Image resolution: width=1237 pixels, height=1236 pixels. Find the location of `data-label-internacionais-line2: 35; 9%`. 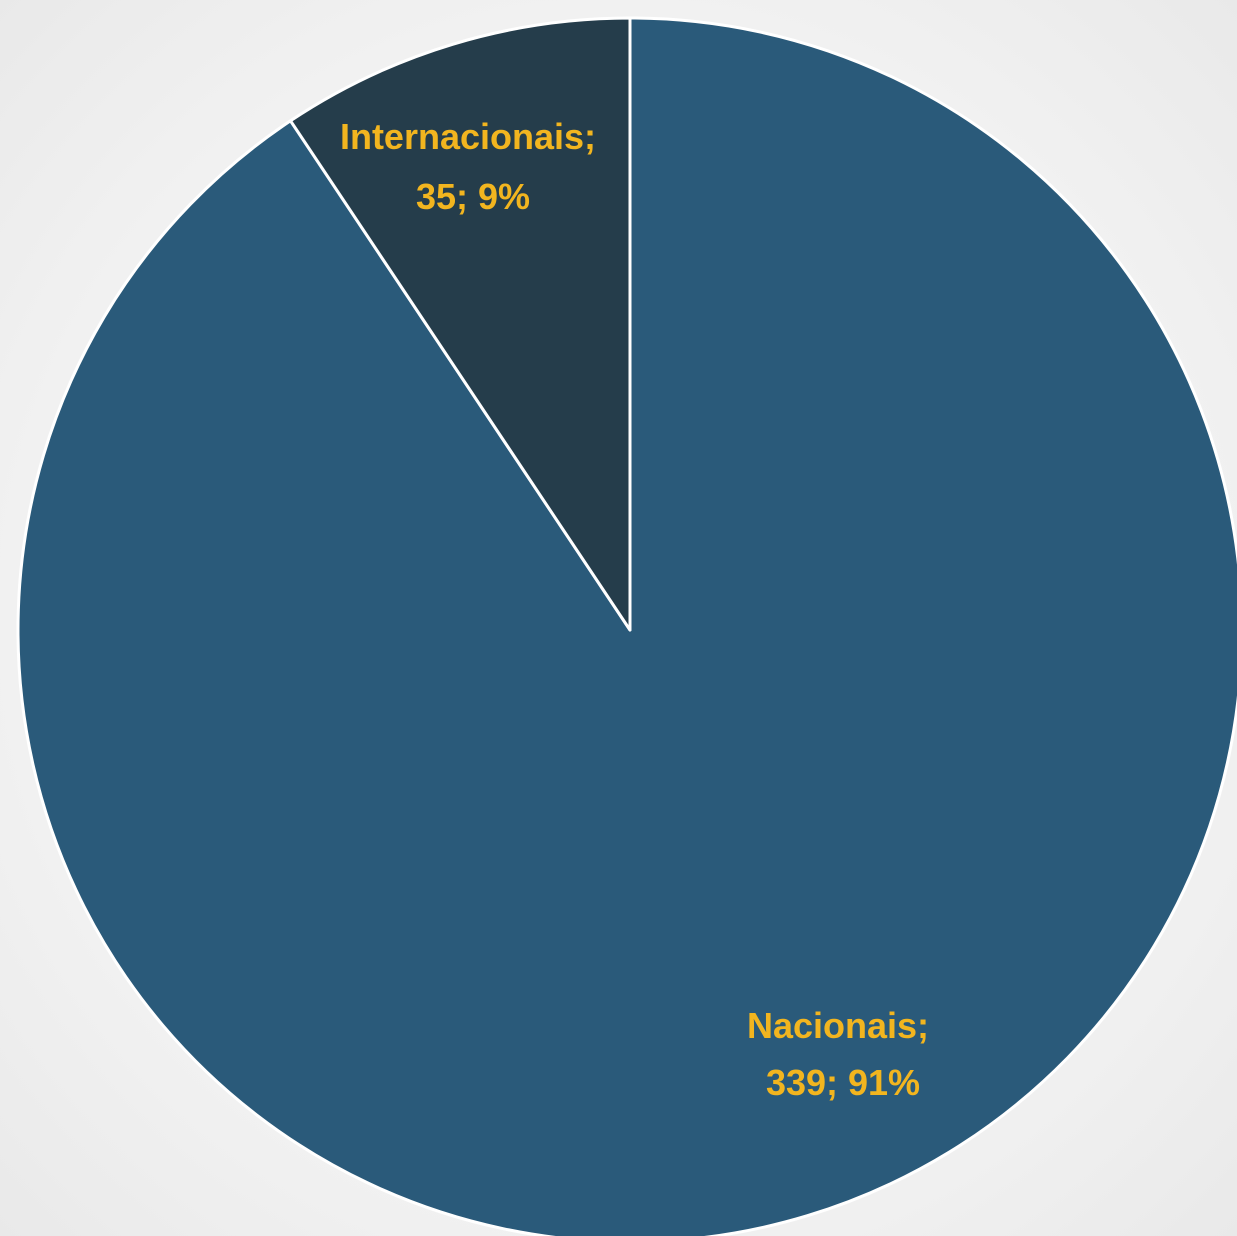

data-label-internacionais-line2: 35; 9% is located at coordinates (473, 196).